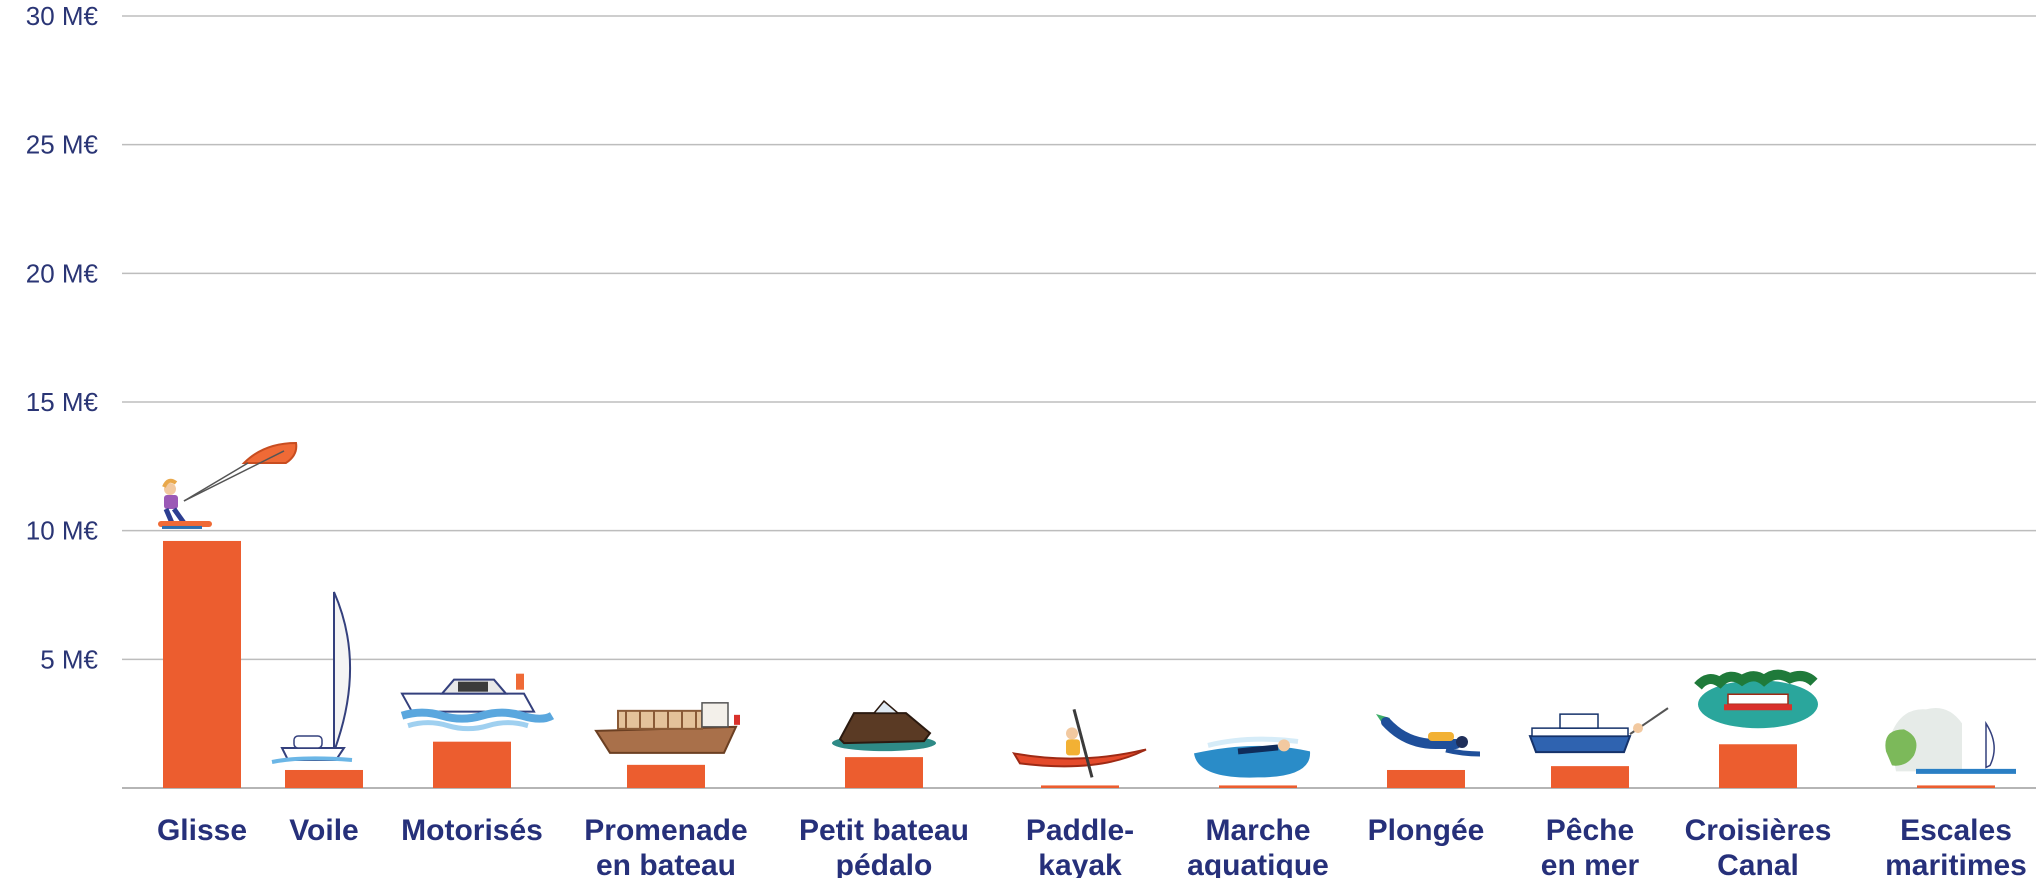 This screenshot has width=2040, height=878. What do you see at coordinates (62, 145) in the screenshot?
I see `y-tick-label: 25 M€` at bounding box center [62, 145].